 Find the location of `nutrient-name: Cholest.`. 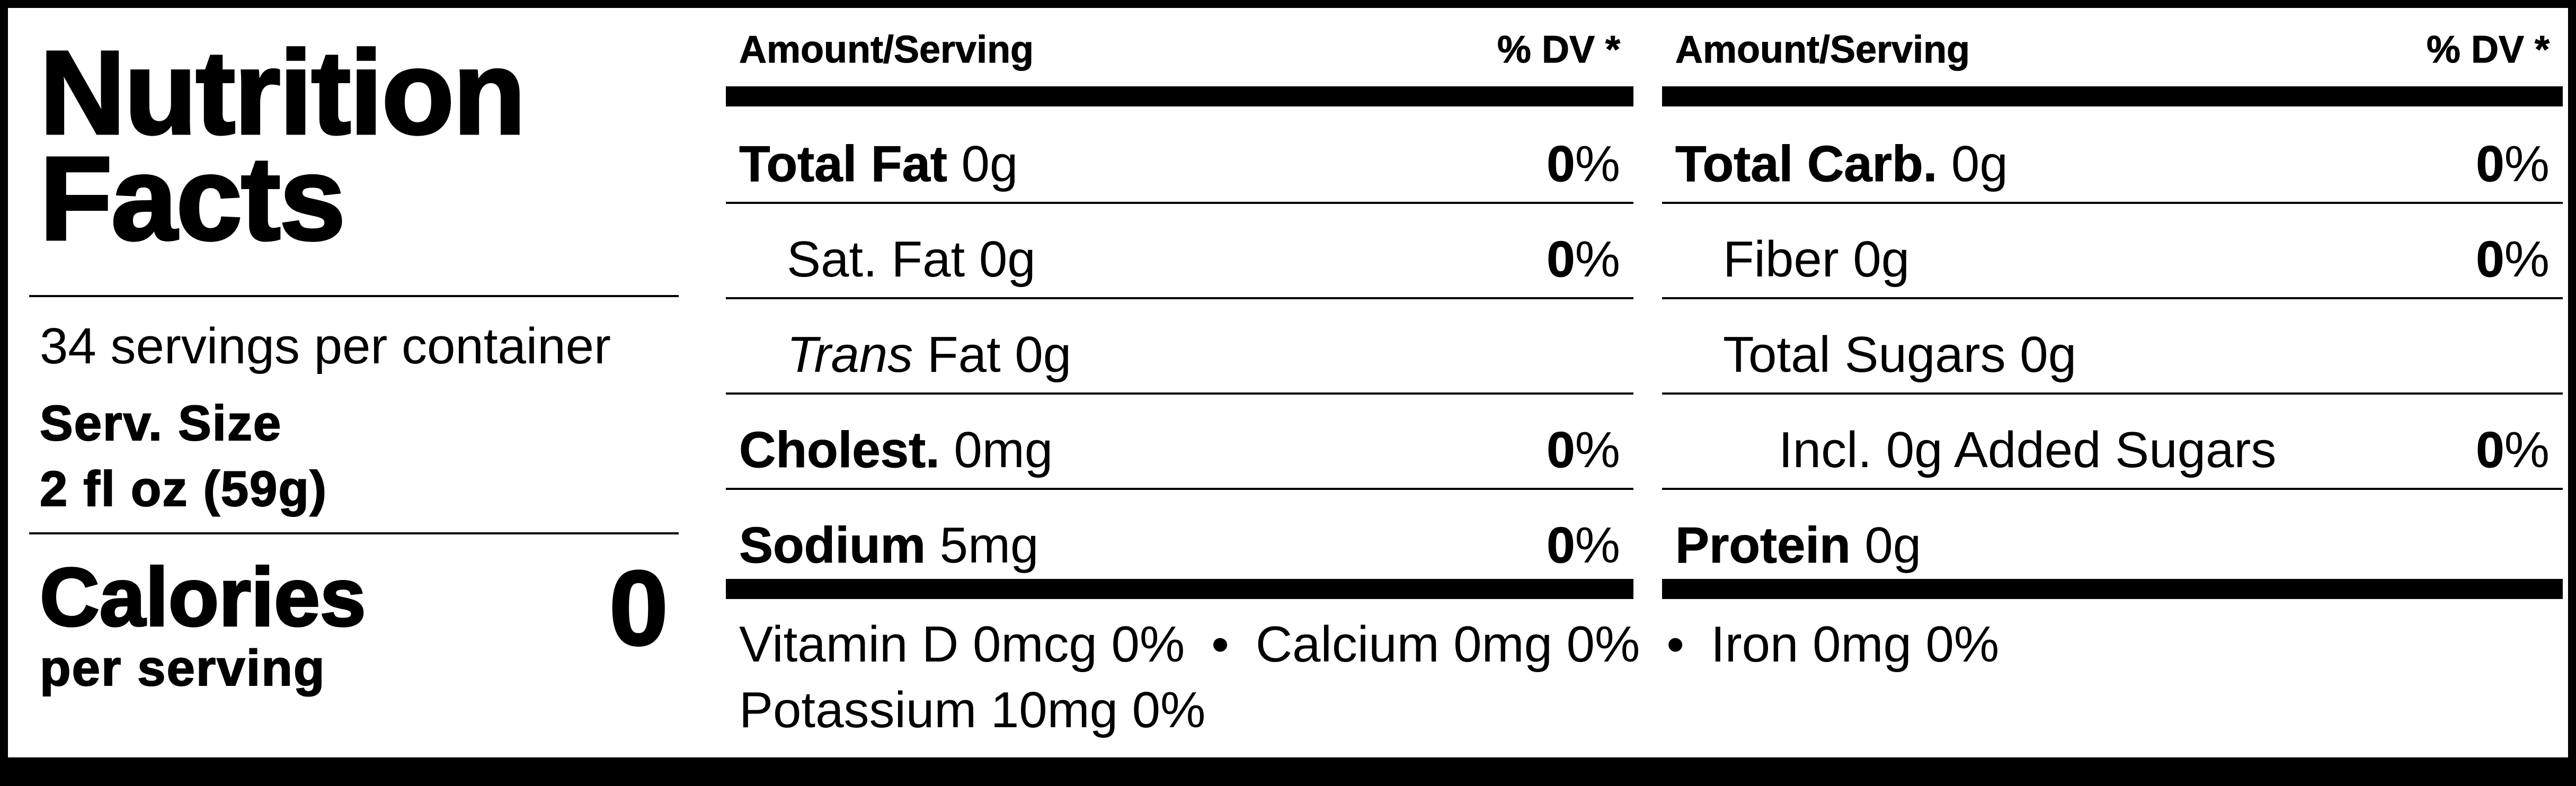

nutrient-name: Cholest. is located at coordinates (840, 450).